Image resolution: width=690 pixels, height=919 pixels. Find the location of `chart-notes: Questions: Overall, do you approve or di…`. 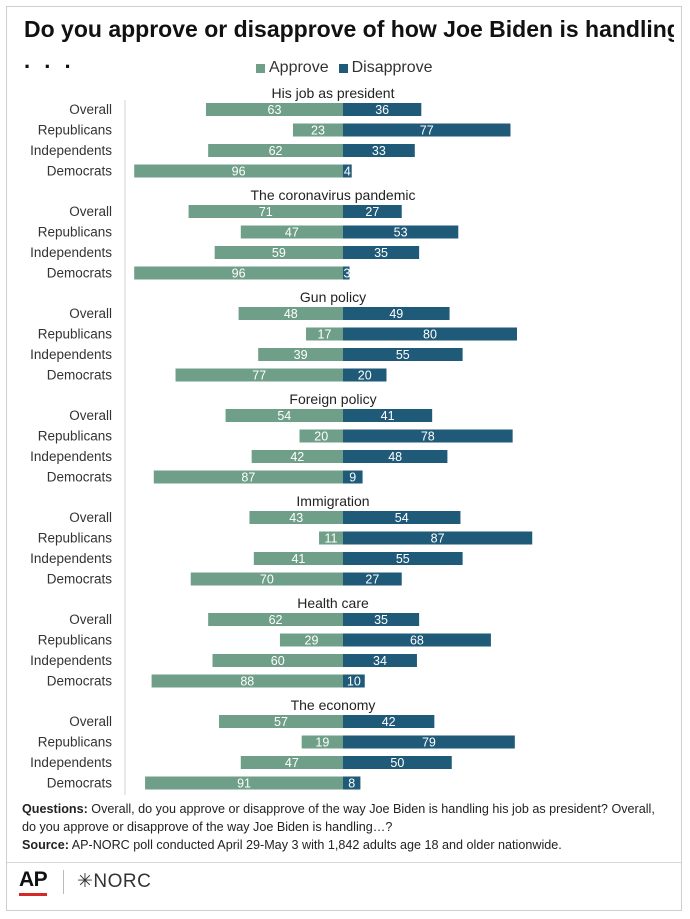

chart-notes: Questions: Overall, do you approve or di… is located at coordinates (347, 827).